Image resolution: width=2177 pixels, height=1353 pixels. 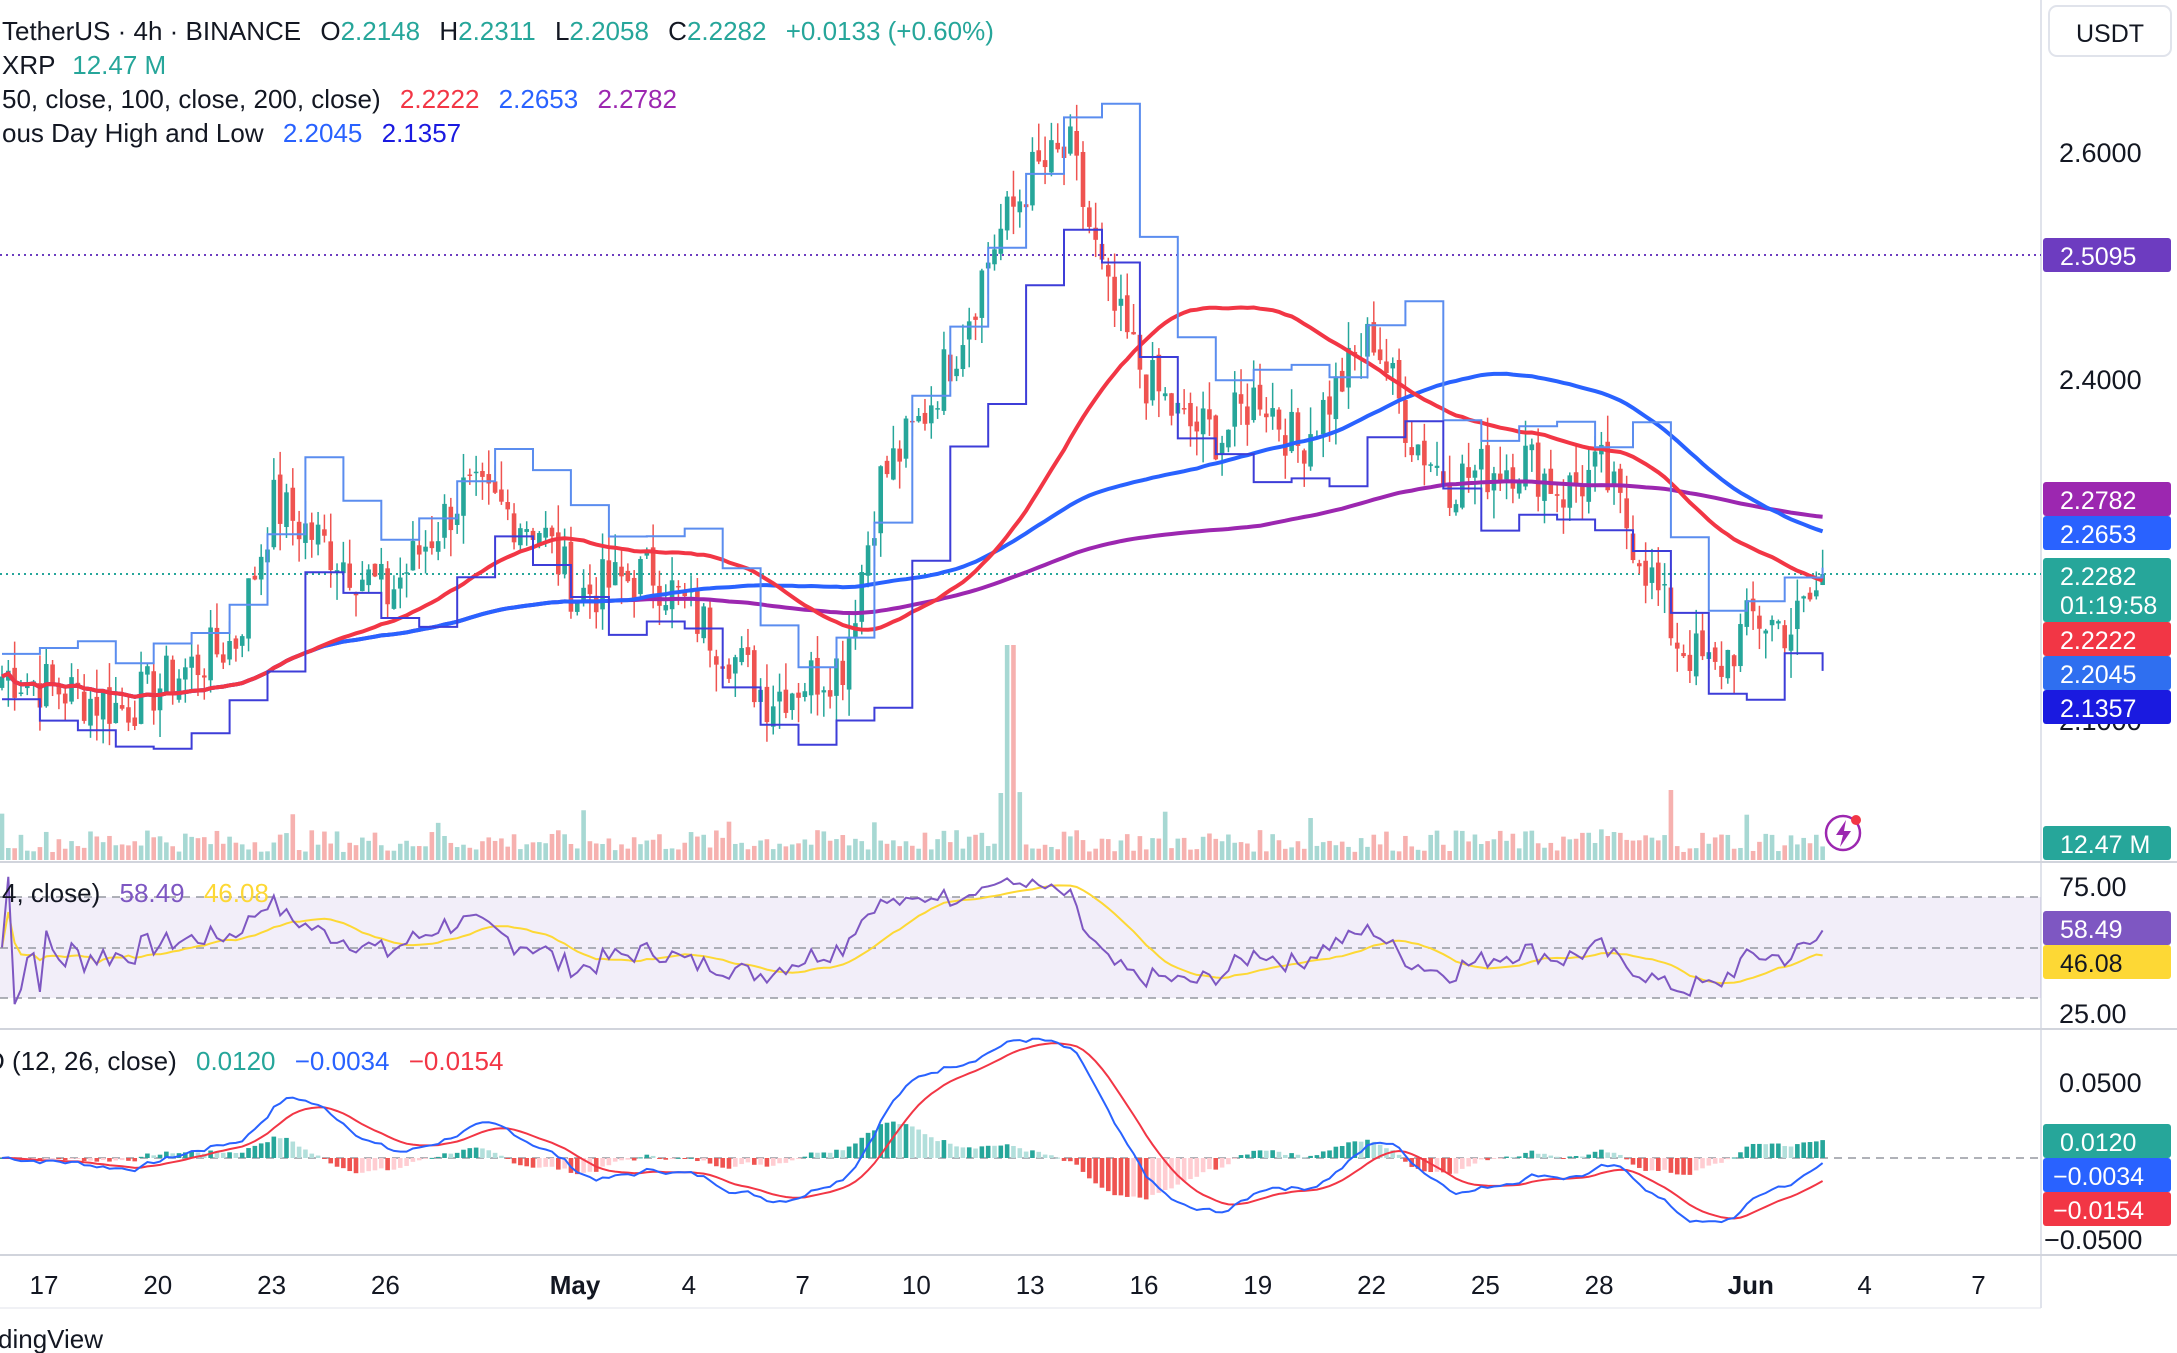 I want to click on time-axis: 17 20 23 26 May 4 7 10 13 16 19 22 25 28 Jun 4 7, so click(x=1008, y=1285).